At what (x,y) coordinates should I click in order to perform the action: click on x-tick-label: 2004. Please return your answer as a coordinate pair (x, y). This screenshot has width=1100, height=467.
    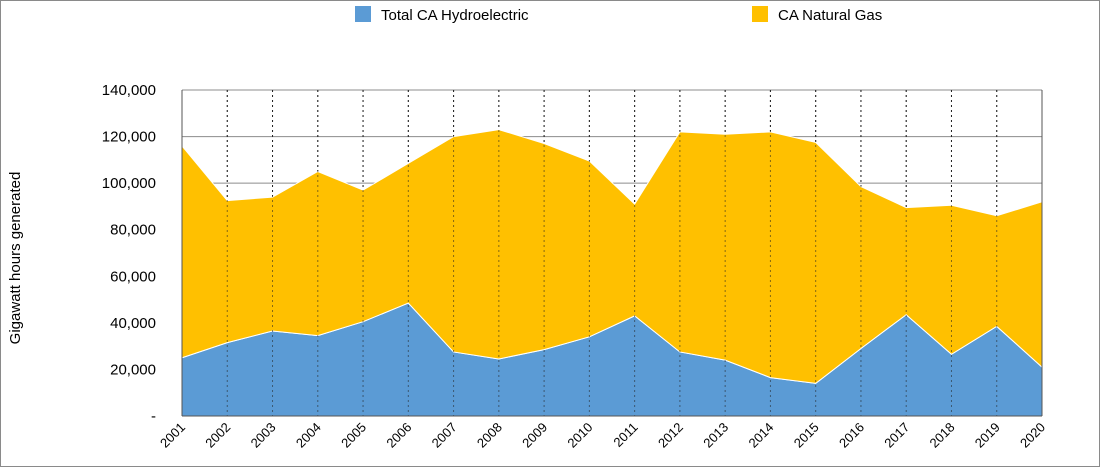
    Looking at the image, I should click on (308, 435).